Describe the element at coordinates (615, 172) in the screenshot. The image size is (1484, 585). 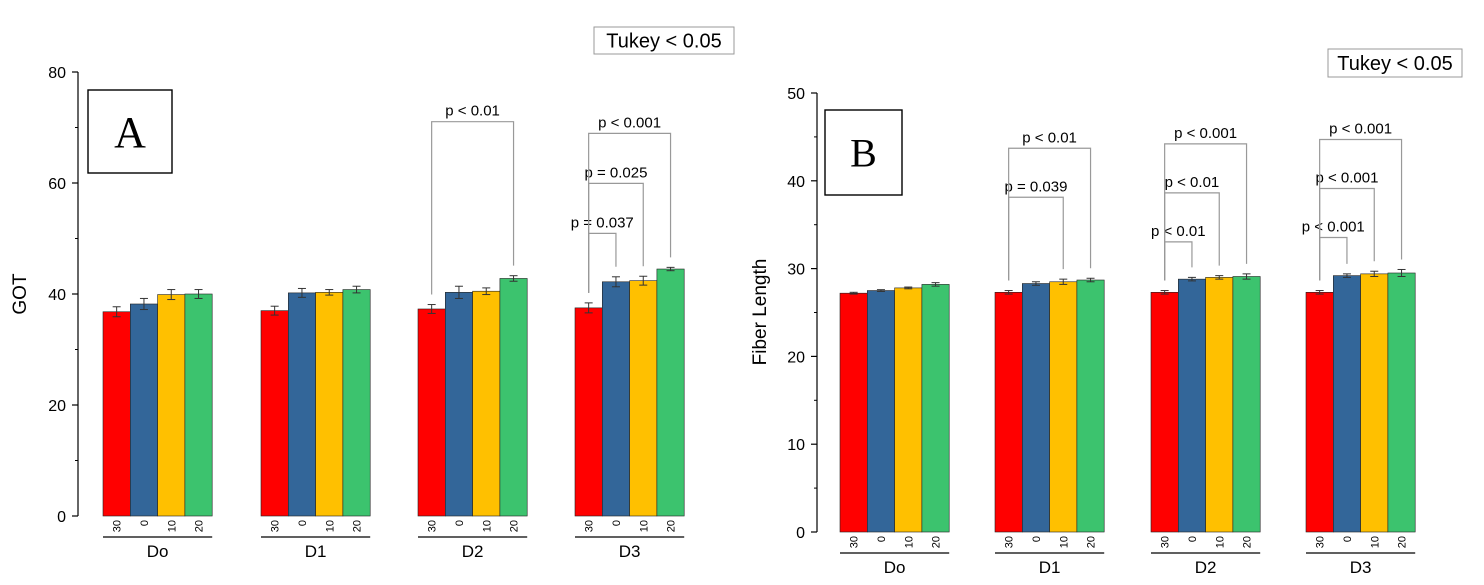
I see `p-value-label: p = 0.025` at that location.